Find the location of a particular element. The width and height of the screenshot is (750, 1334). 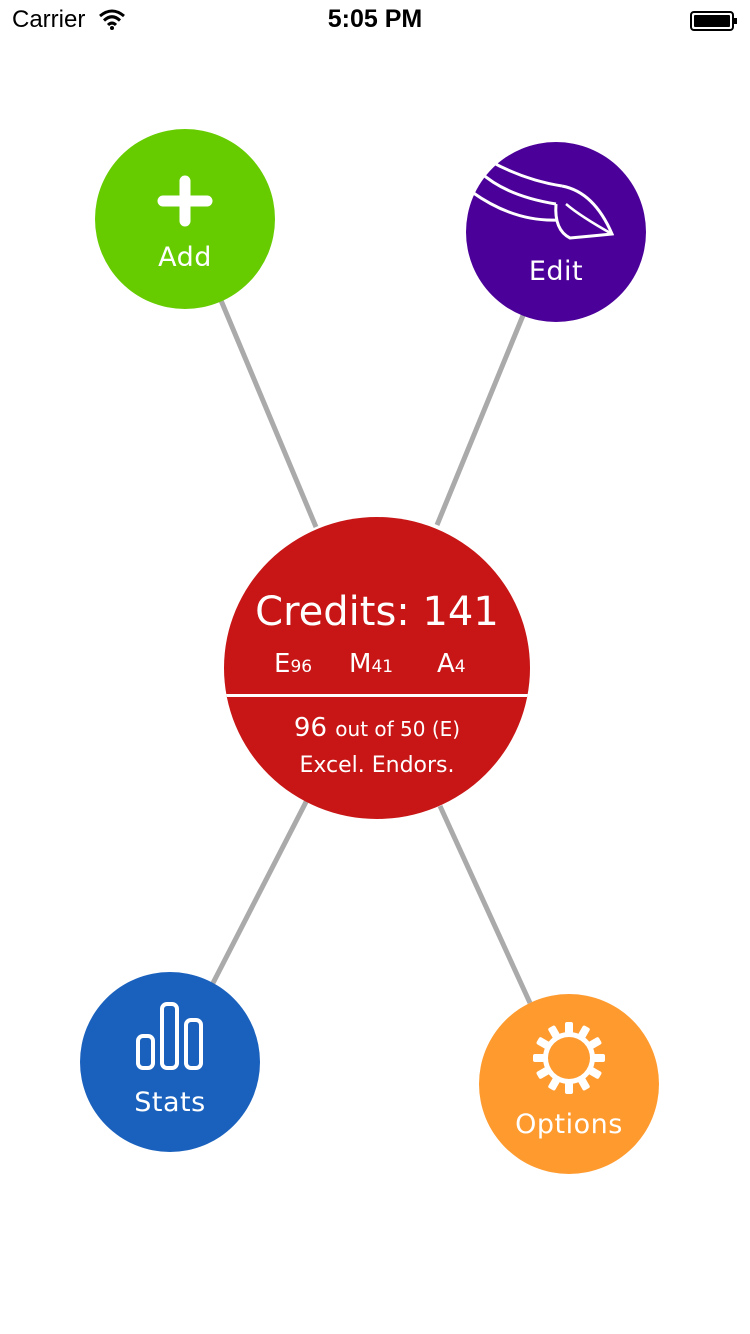

add-button: Add is located at coordinates (185, 219).